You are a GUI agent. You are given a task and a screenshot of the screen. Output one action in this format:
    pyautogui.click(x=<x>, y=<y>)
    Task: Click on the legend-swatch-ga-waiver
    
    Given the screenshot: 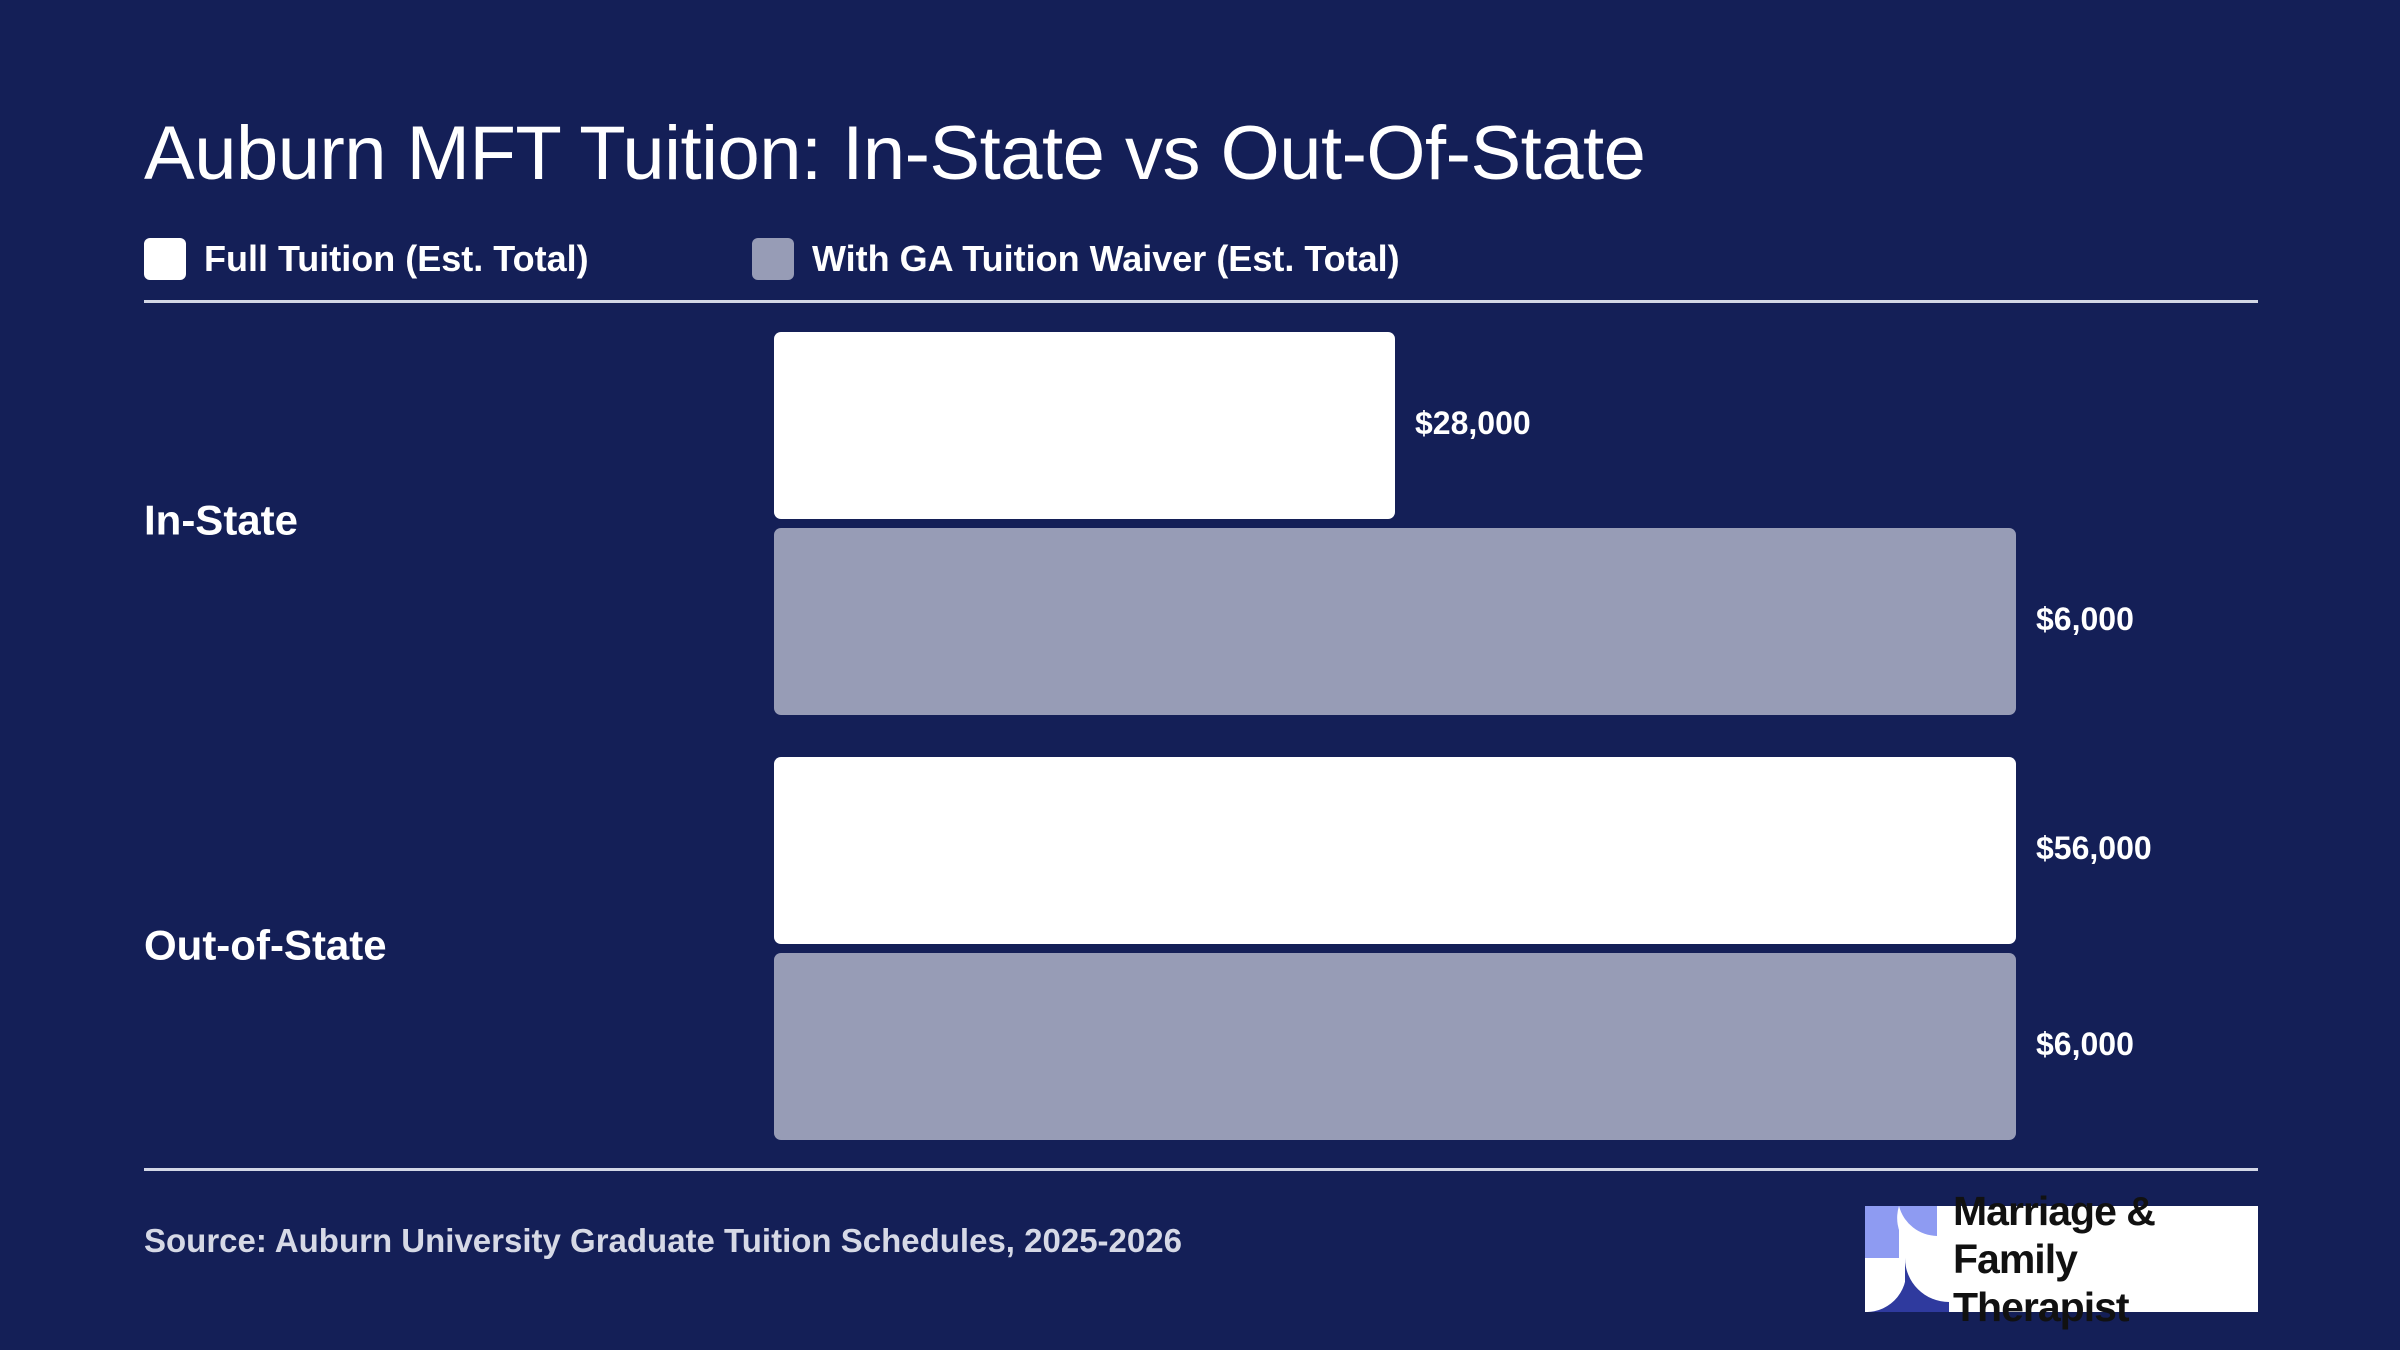 What is the action you would take?
    pyautogui.click(x=773, y=259)
    